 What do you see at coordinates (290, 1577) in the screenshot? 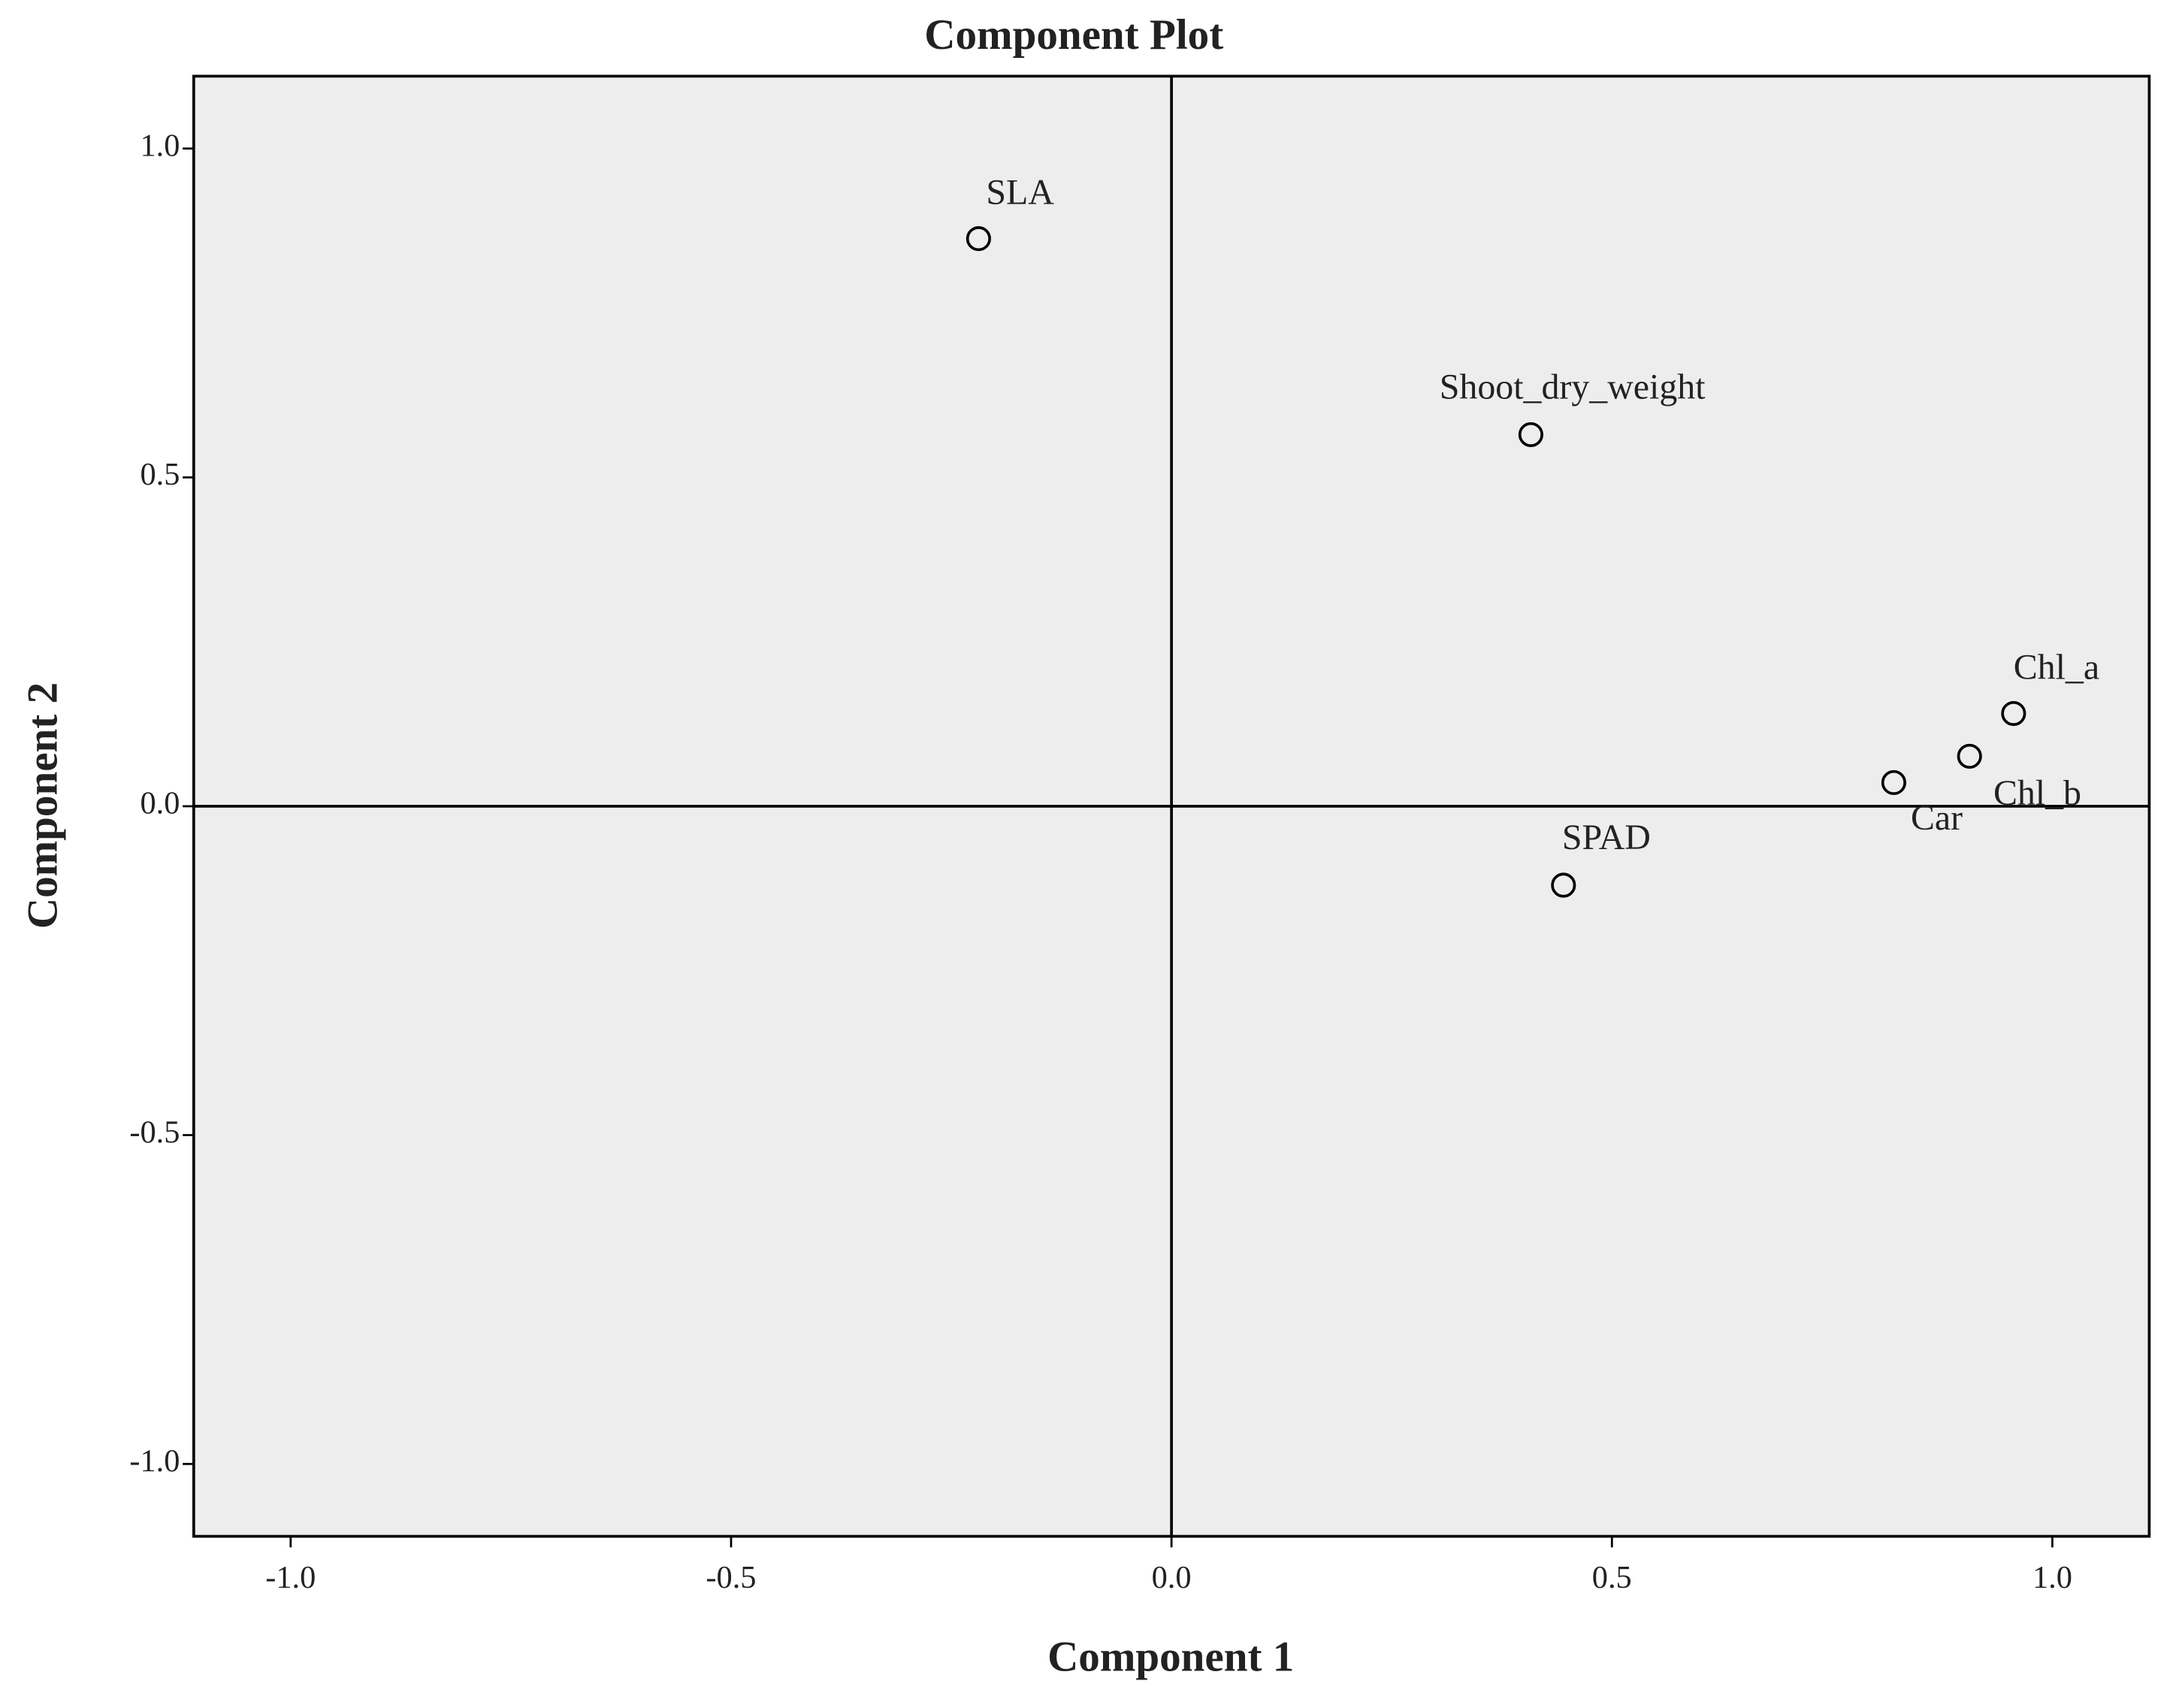
I see `x-tick-label: -1.0` at bounding box center [290, 1577].